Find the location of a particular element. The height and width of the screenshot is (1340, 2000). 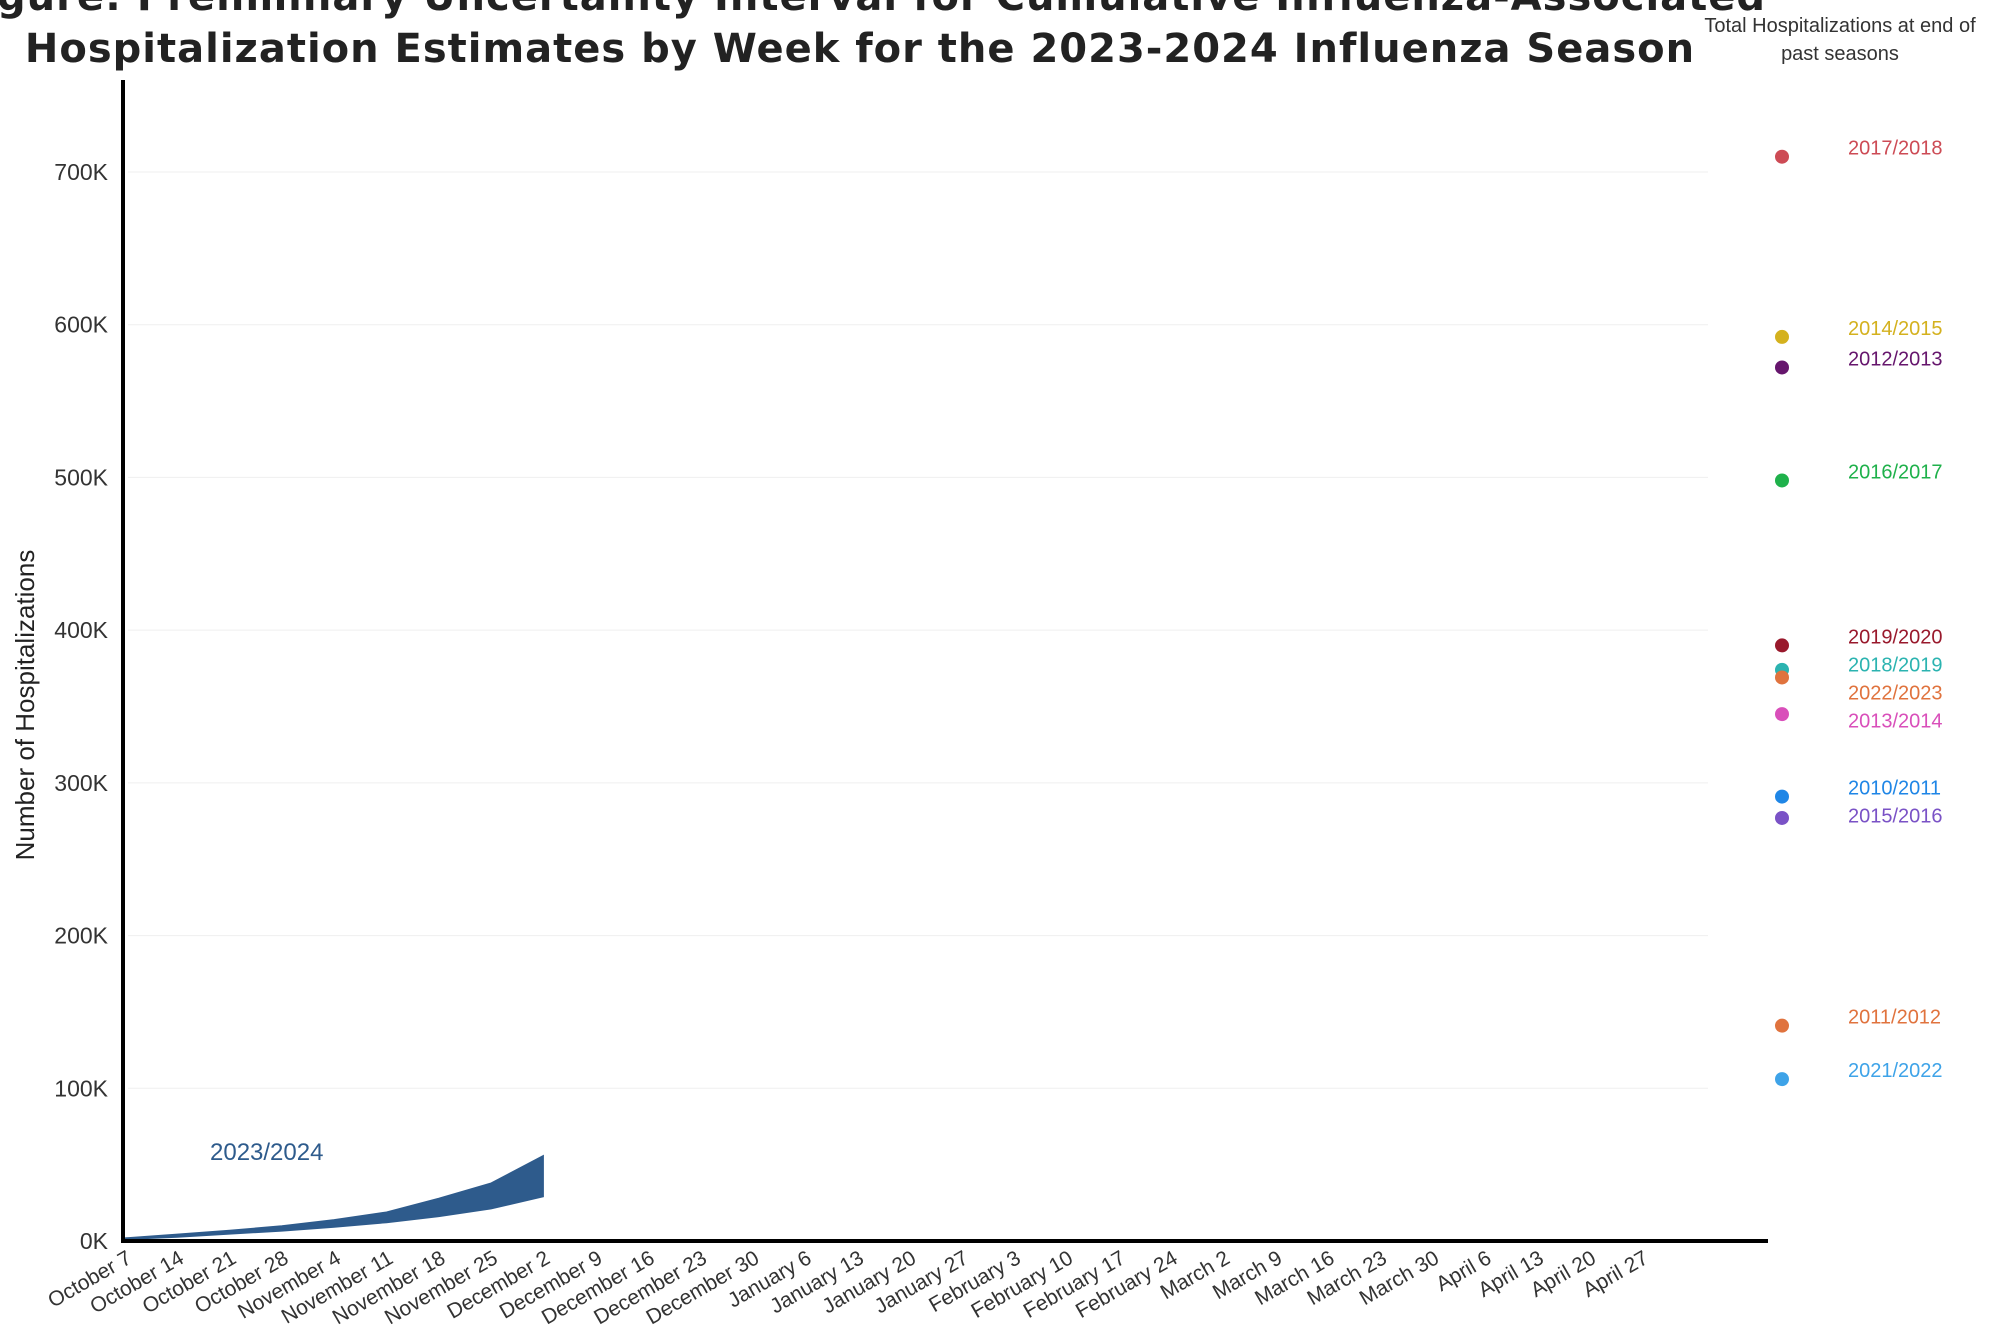

legend-season-label: 2017/2018 is located at coordinates (1895, 149).